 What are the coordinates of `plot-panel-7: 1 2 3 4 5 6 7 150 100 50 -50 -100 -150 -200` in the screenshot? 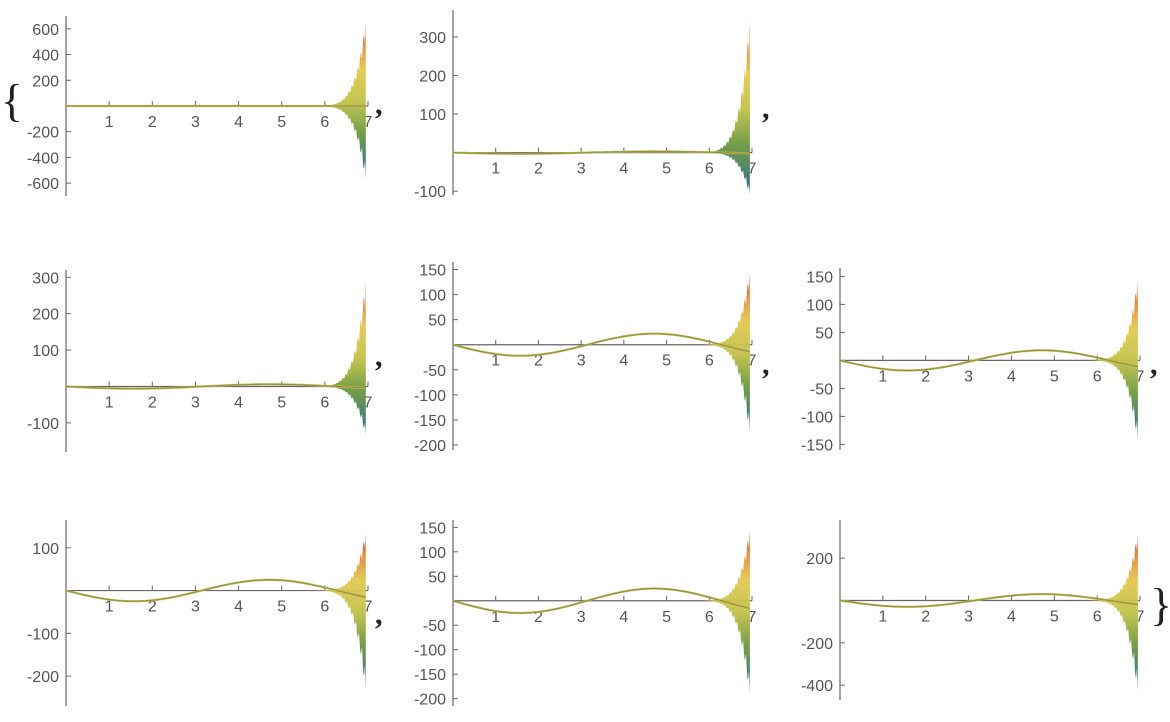 It's located at (585, 614).